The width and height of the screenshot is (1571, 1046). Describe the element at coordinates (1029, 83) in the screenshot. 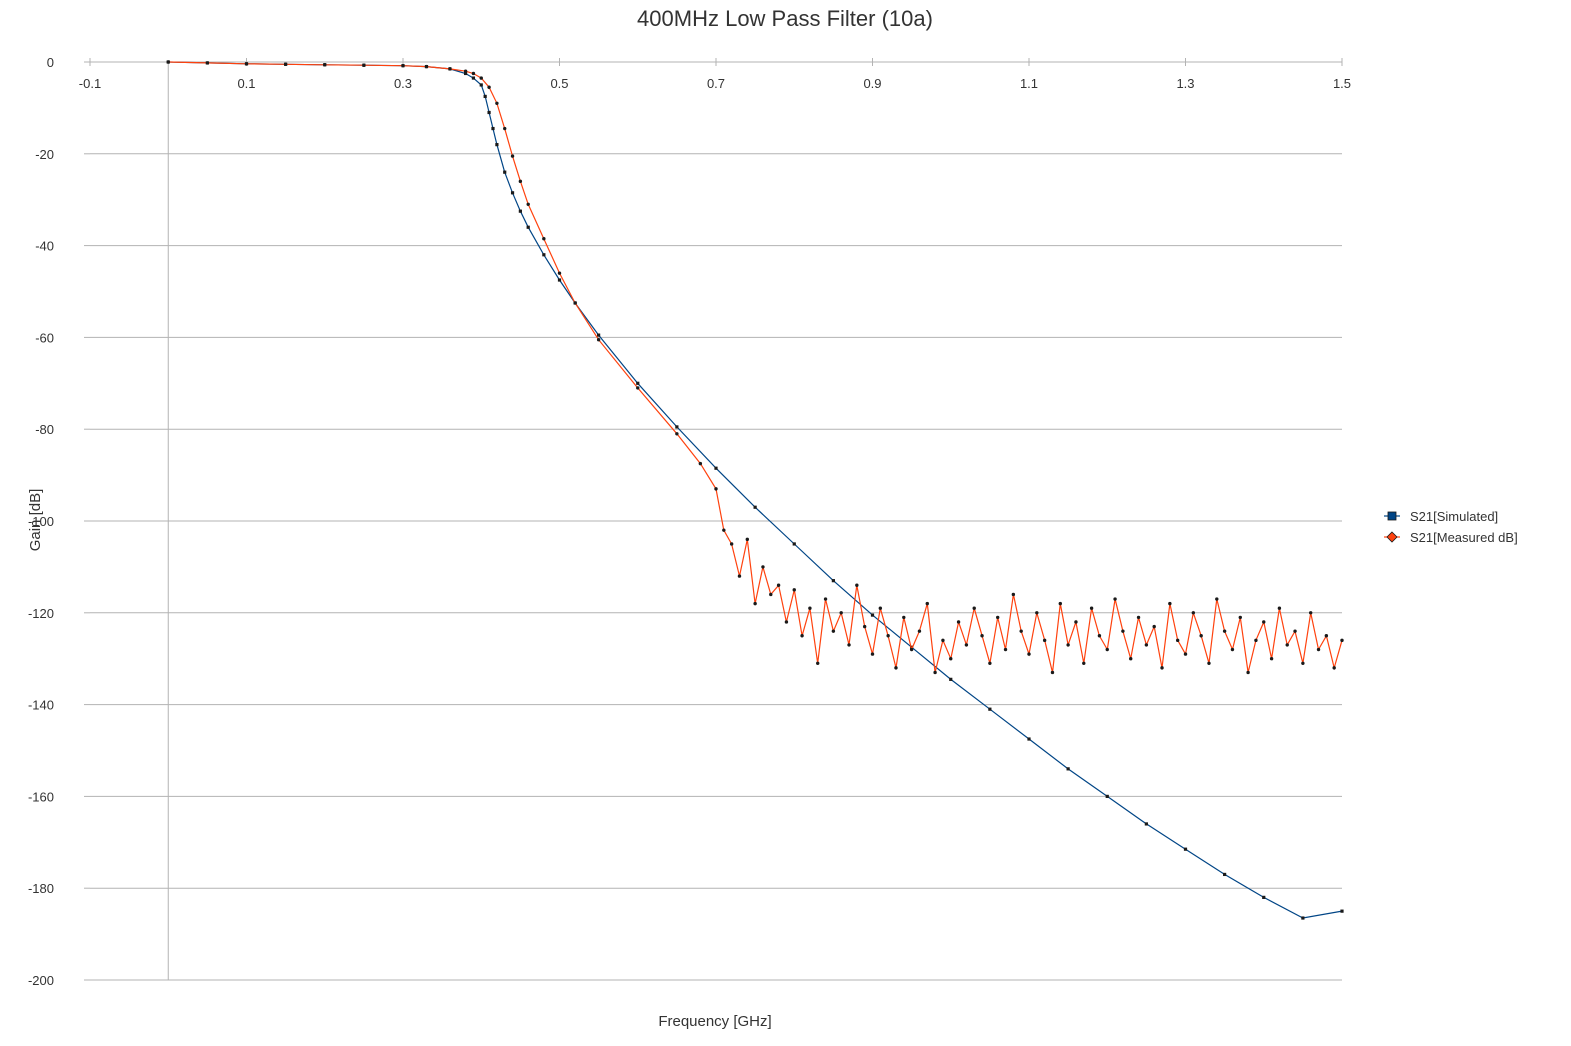

I see `x-tick-label: 1.1` at that location.